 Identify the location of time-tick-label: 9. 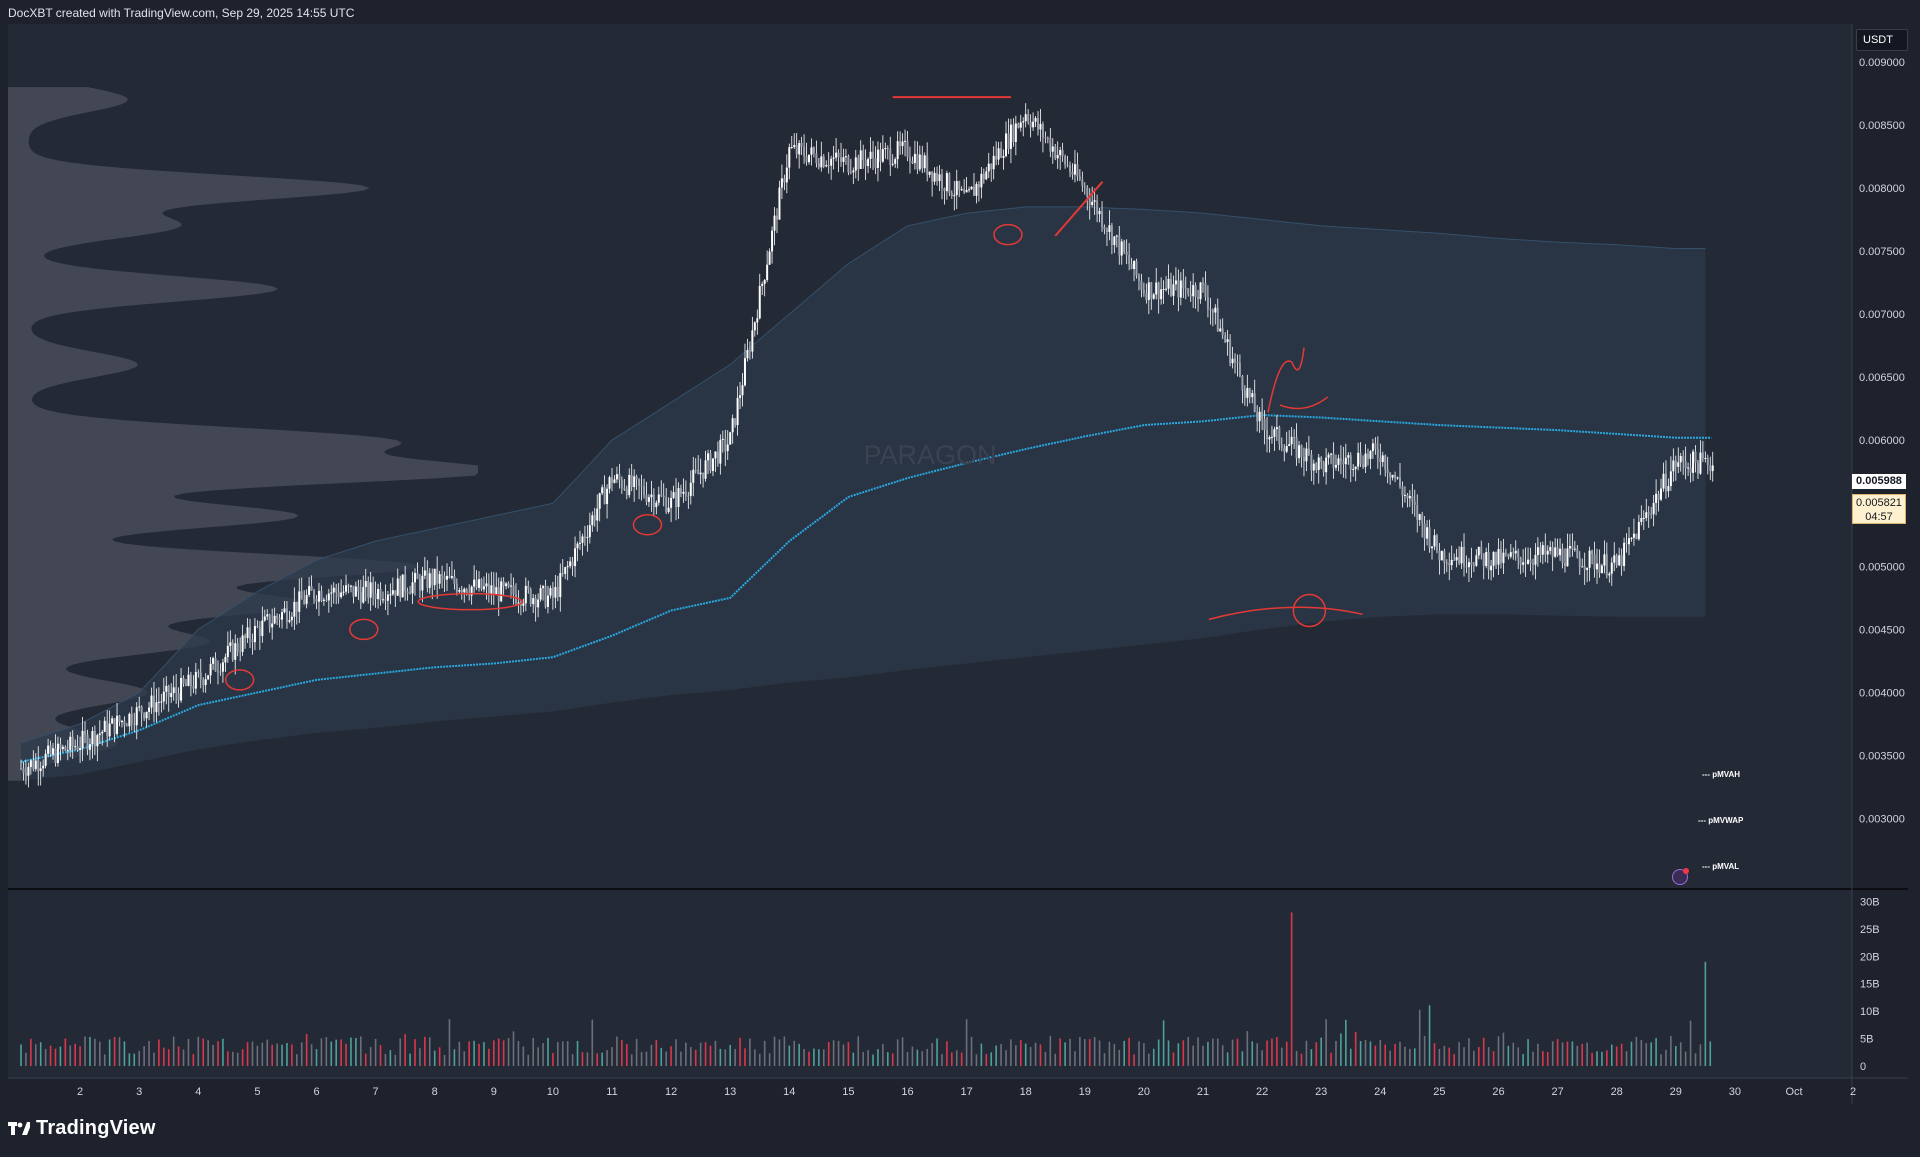
(494, 1092).